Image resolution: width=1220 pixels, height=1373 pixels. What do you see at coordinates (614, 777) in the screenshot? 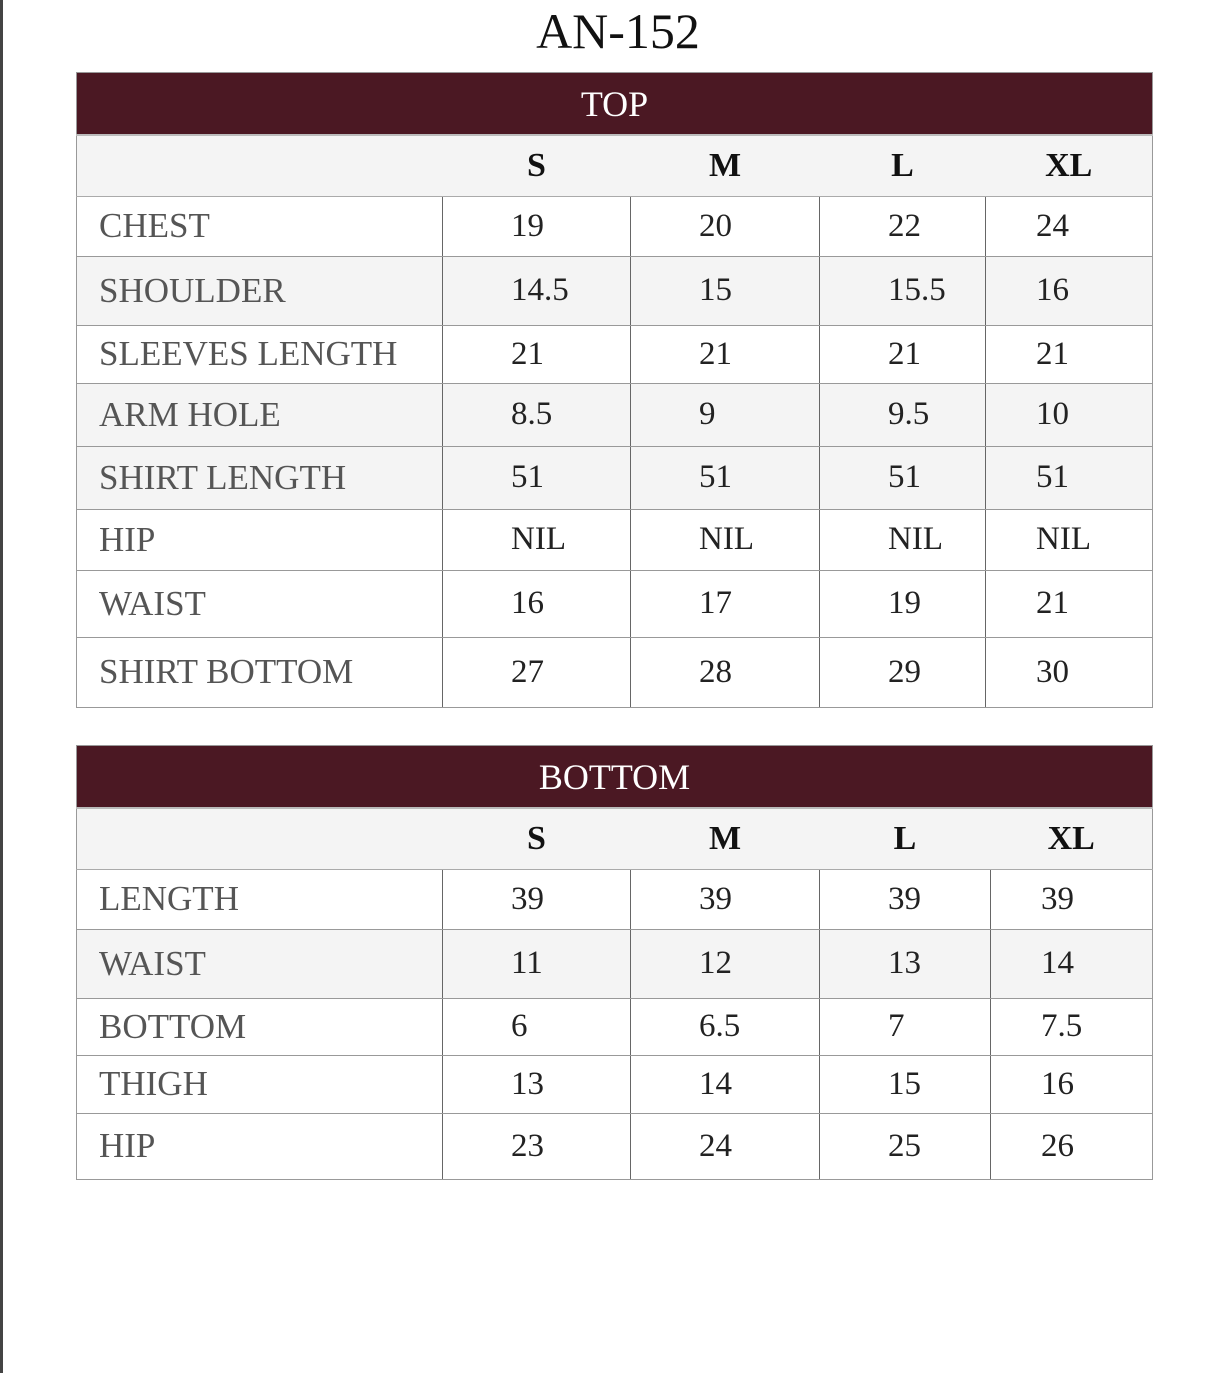
I see `section-heading: BOTTOM` at bounding box center [614, 777].